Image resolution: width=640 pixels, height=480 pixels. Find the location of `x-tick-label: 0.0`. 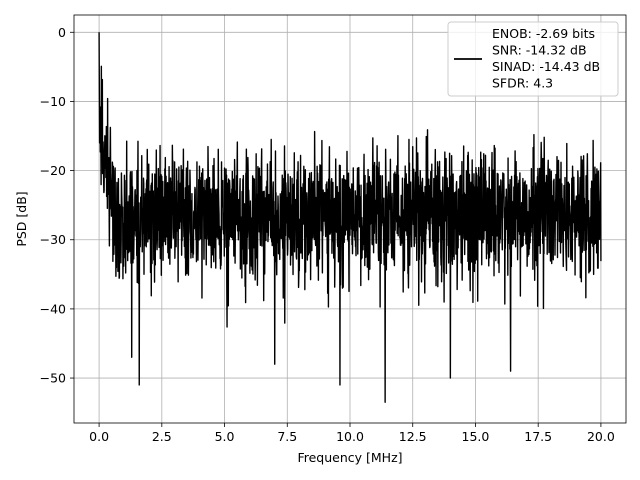

x-tick-label: 0.0 is located at coordinates (99, 436).